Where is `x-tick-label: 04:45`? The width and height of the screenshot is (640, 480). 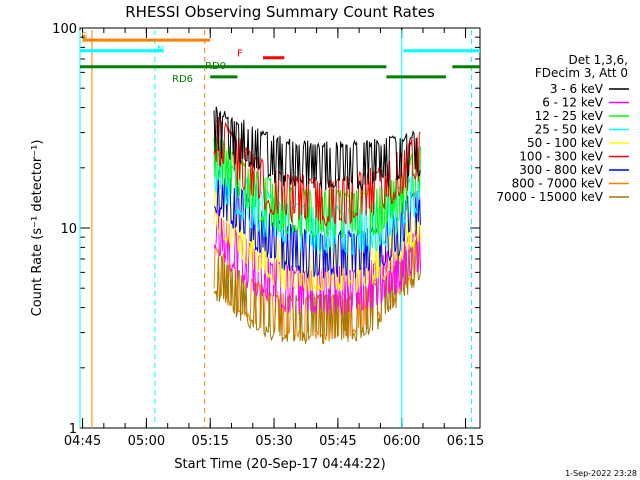 x-tick-label: 04:45 is located at coordinates (82, 441).